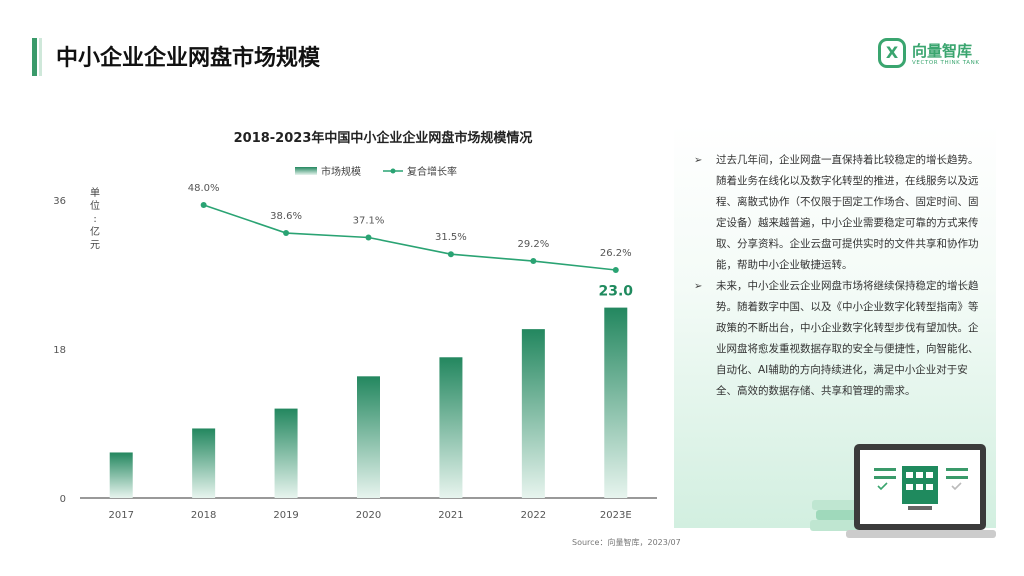 The height and width of the screenshot is (576, 1024). What do you see at coordinates (59, 201) in the screenshot?
I see `y-tick-label: 36` at bounding box center [59, 201].